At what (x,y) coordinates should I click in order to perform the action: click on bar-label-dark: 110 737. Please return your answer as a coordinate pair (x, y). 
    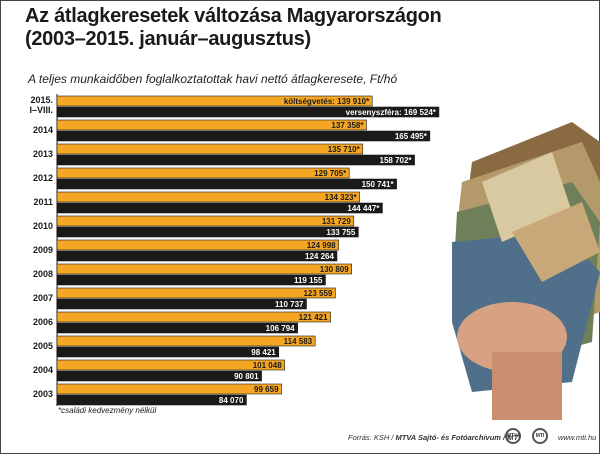
    Looking at the image, I should click on (289, 304).